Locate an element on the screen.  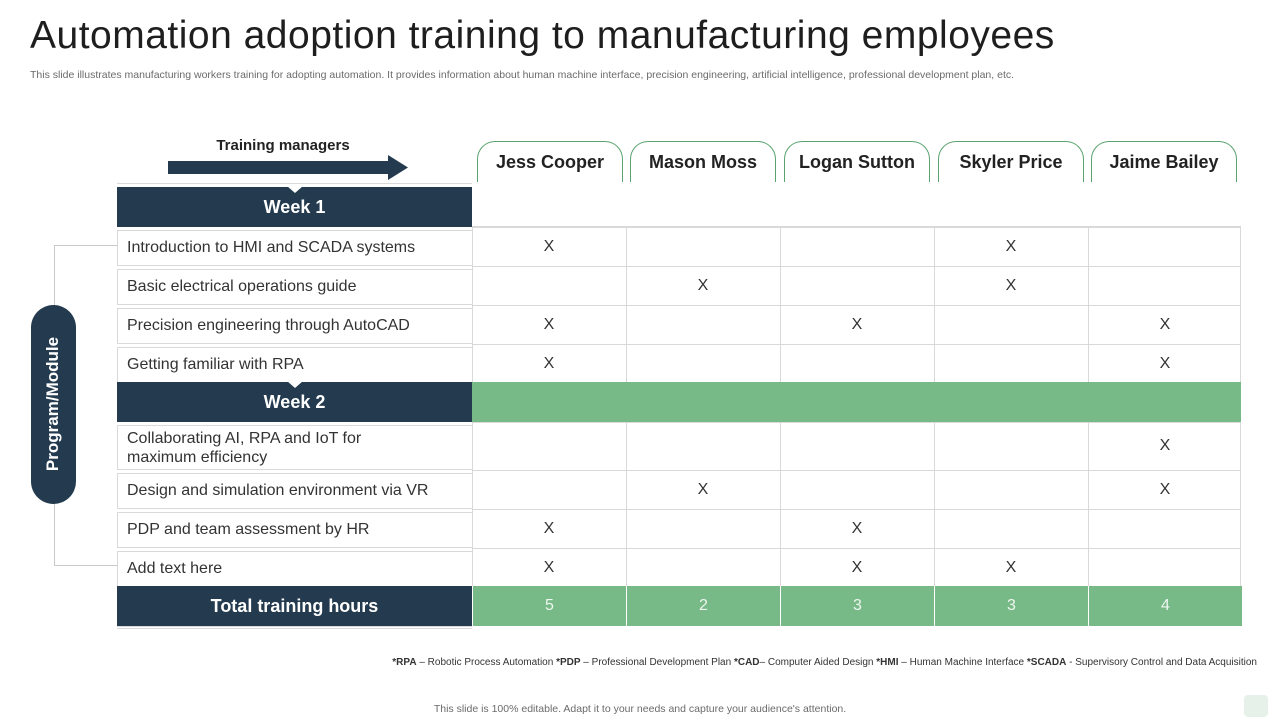
program-module-label: Program/Module is located at coordinates (52, 404).